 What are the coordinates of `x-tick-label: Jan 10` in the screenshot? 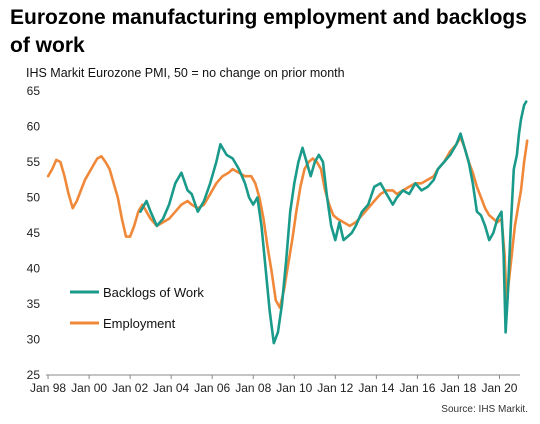 It's located at (294, 388).